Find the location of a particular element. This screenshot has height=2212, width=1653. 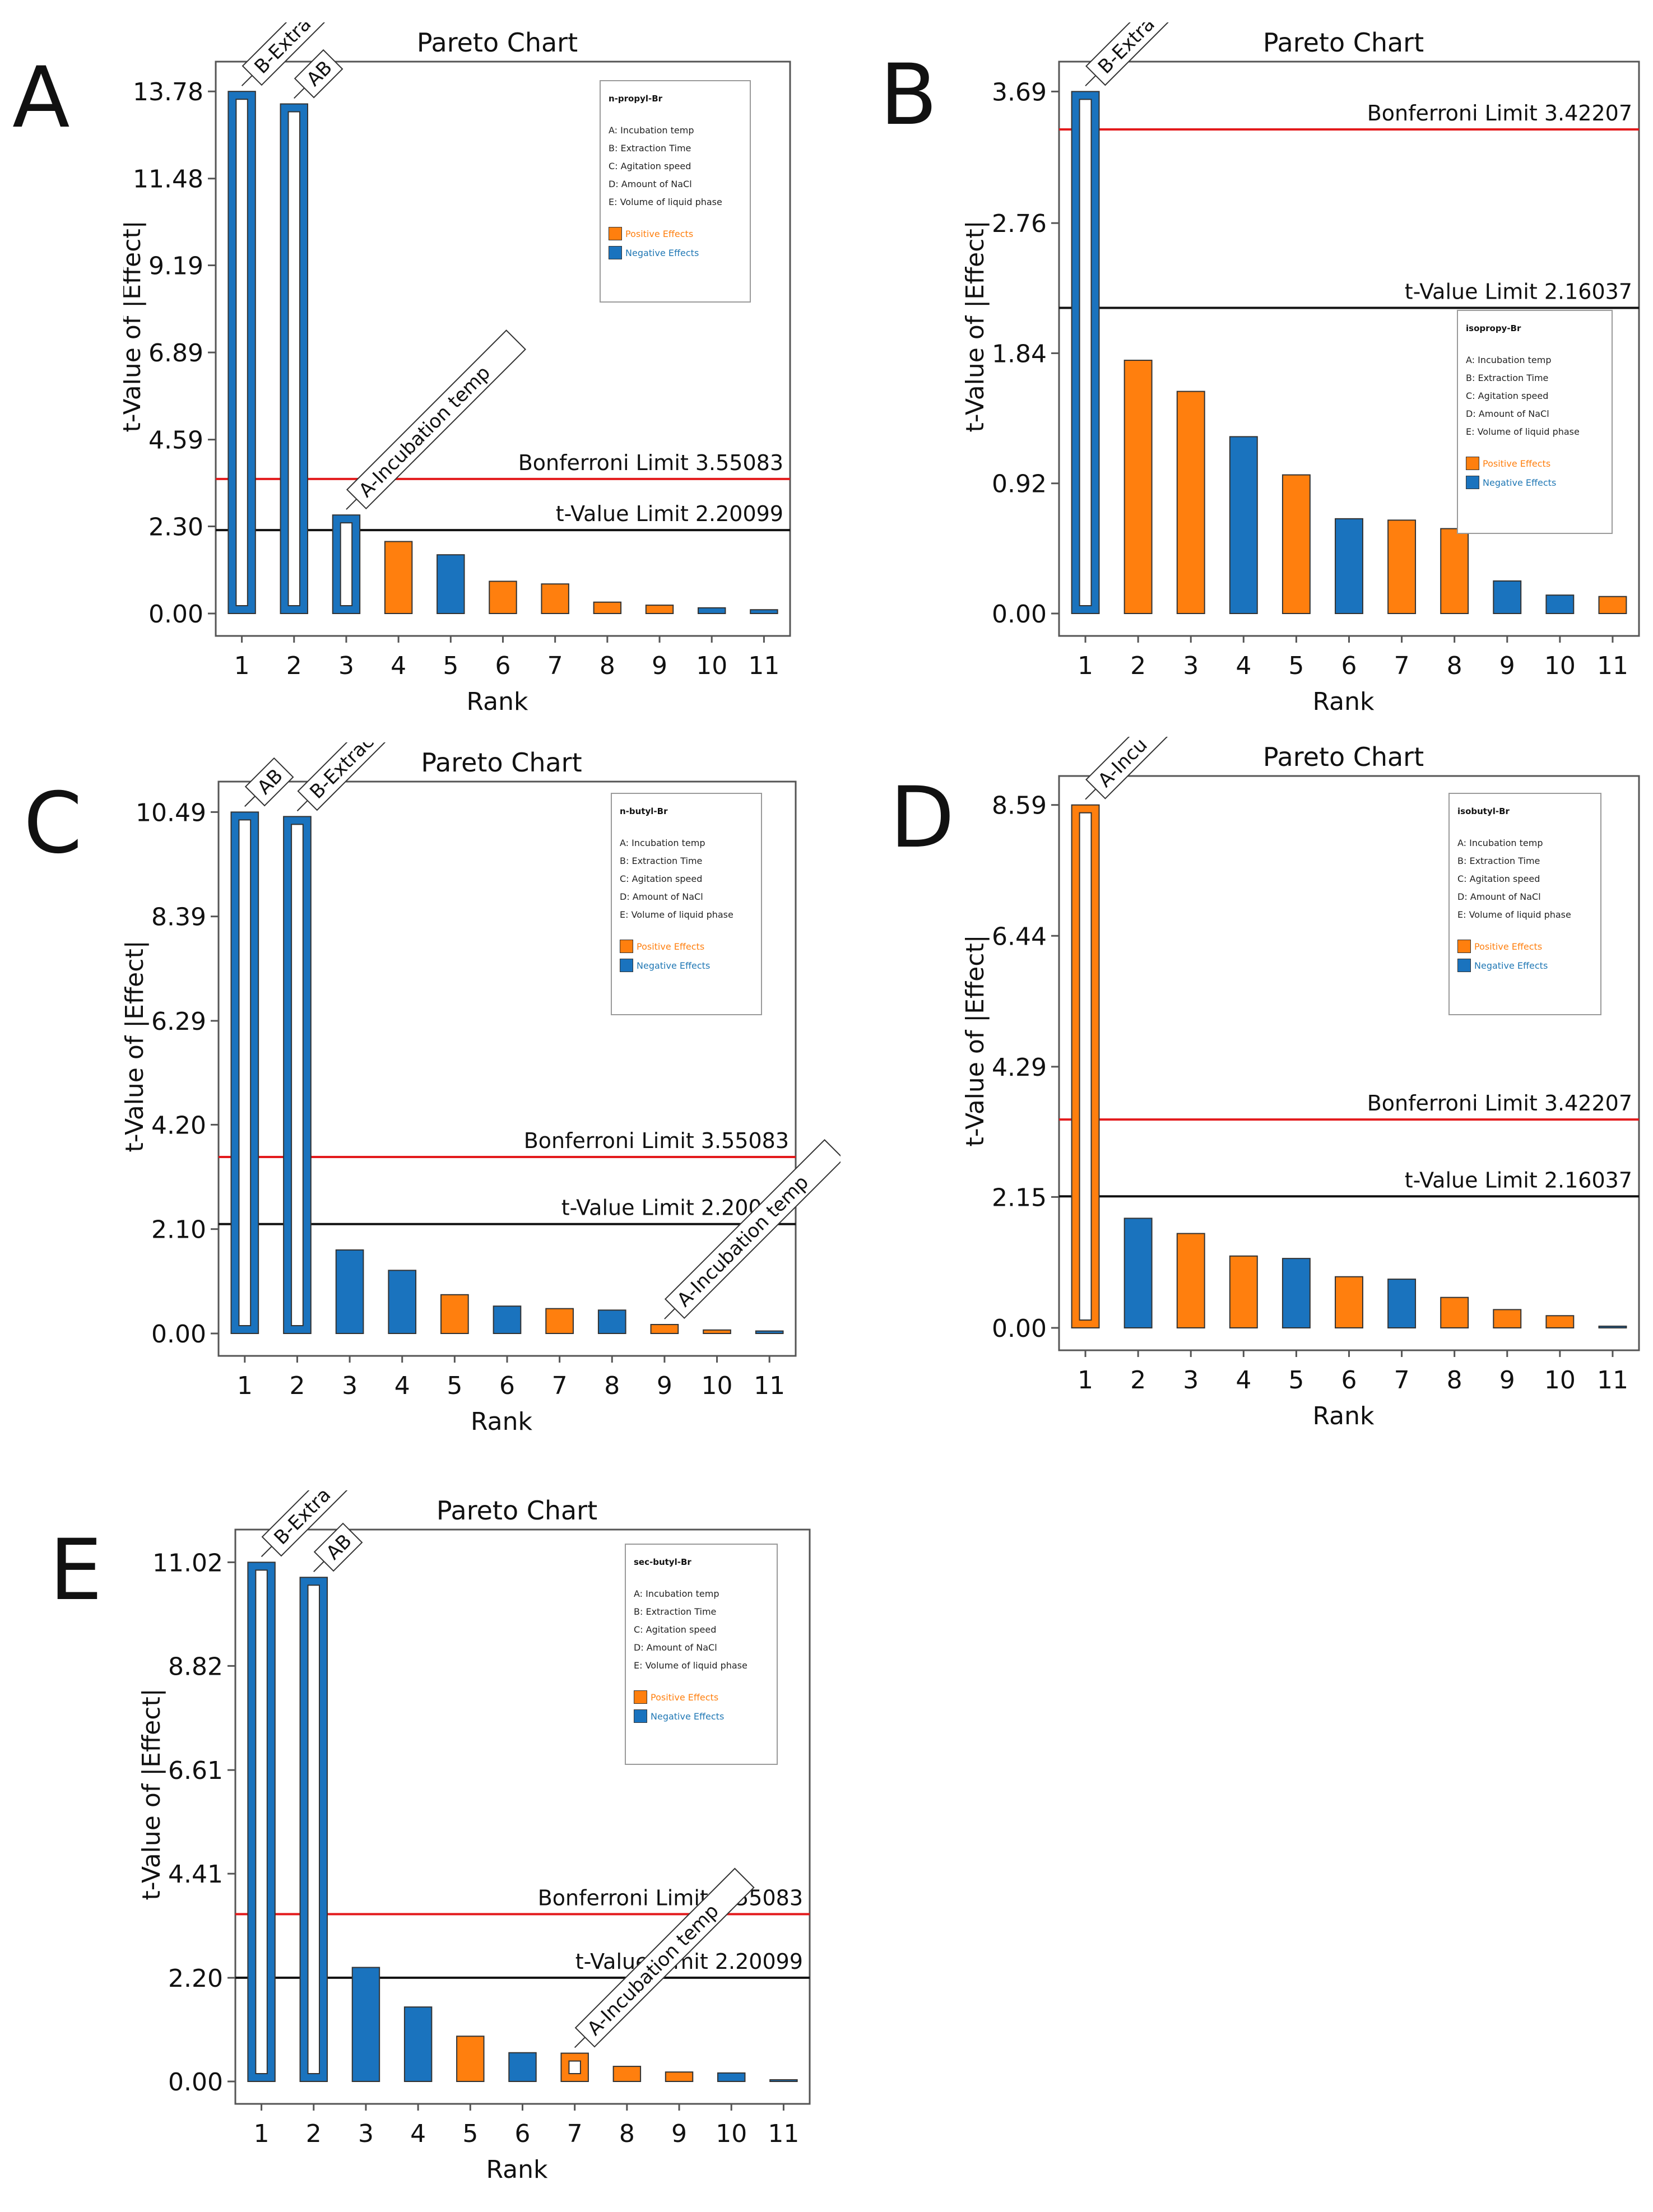

chart-title: Pareto Chart is located at coordinates (498, 42).